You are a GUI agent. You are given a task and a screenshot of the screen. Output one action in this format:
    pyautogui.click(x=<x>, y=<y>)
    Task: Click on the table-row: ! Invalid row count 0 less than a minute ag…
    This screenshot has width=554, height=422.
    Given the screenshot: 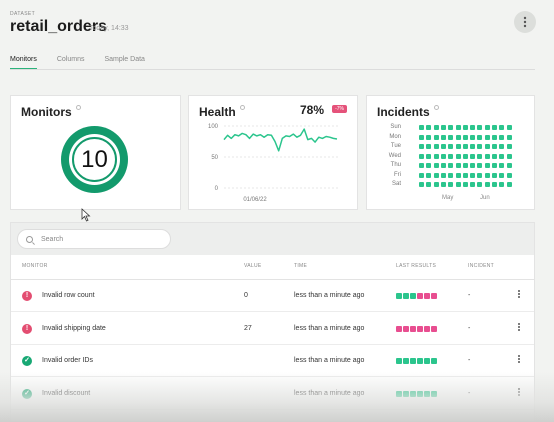 What is the action you would take?
    pyautogui.click(x=272, y=296)
    